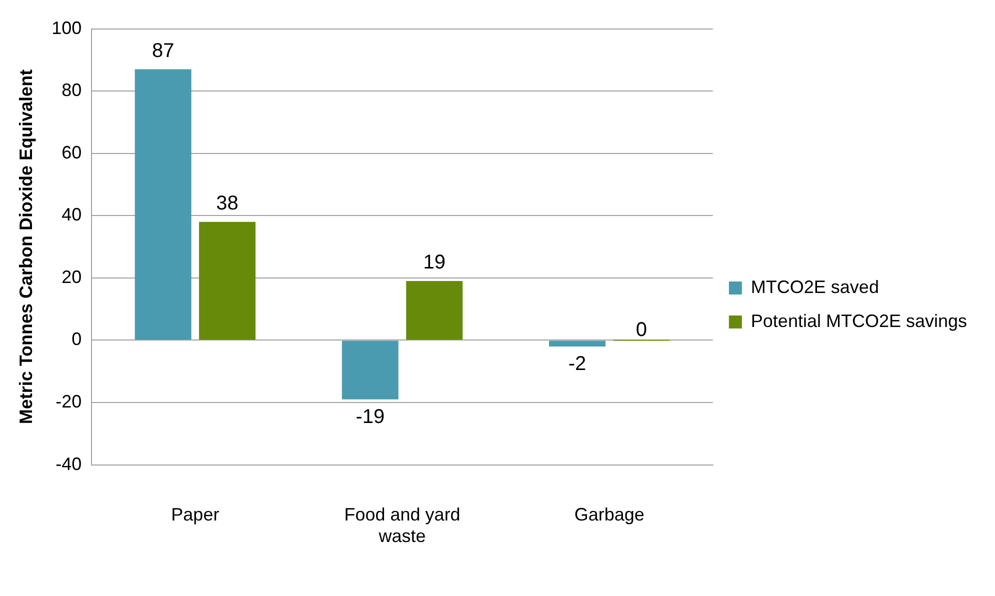  Describe the element at coordinates (72, 152) in the screenshot. I see `y-tick-label: 60` at that location.